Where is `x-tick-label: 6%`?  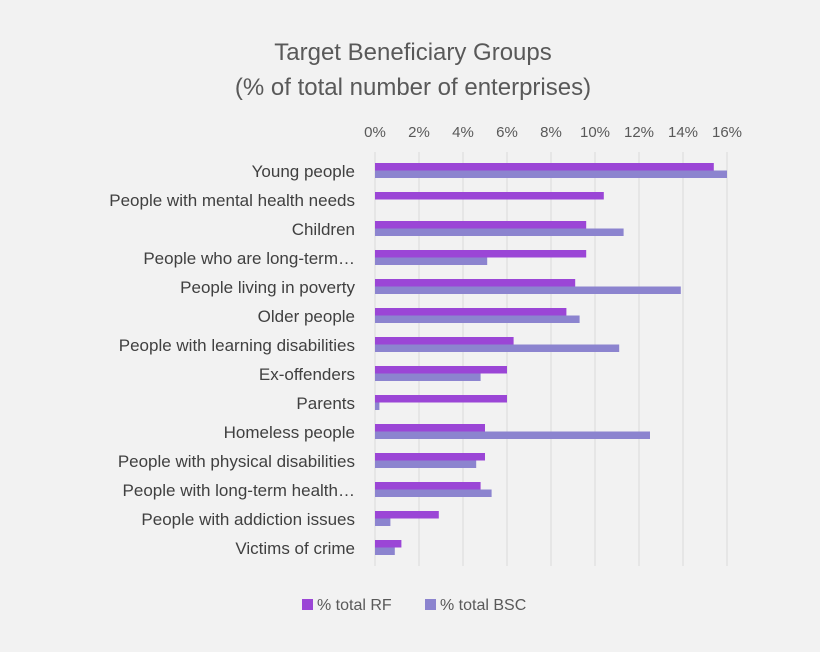 x-tick-label: 6% is located at coordinates (507, 132).